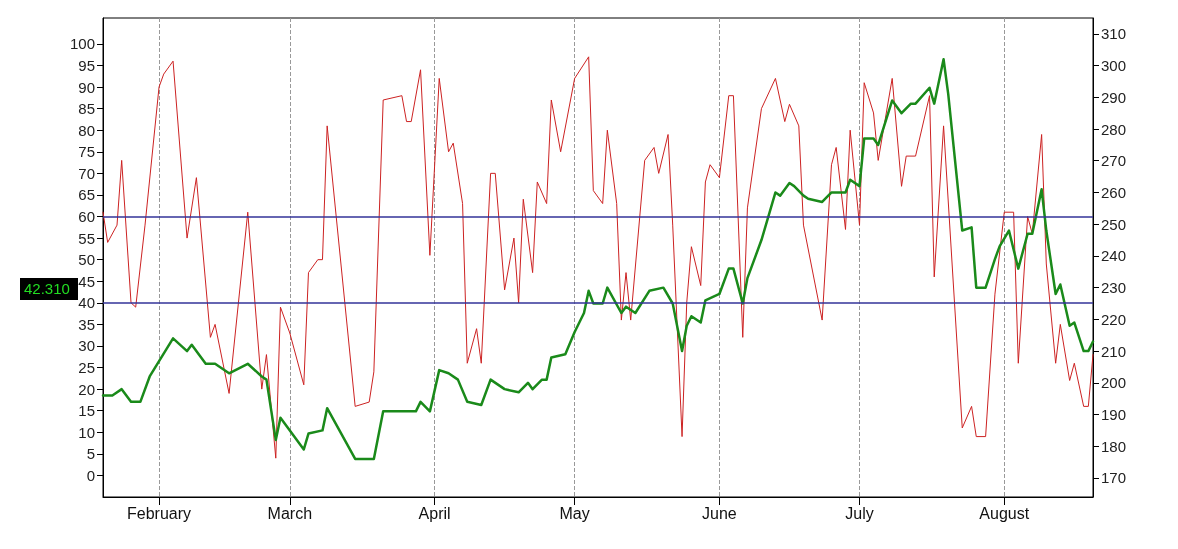  Describe the element at coordinates (86, 152) in the screenshot. I see `y-tick-label: 75` at that location.